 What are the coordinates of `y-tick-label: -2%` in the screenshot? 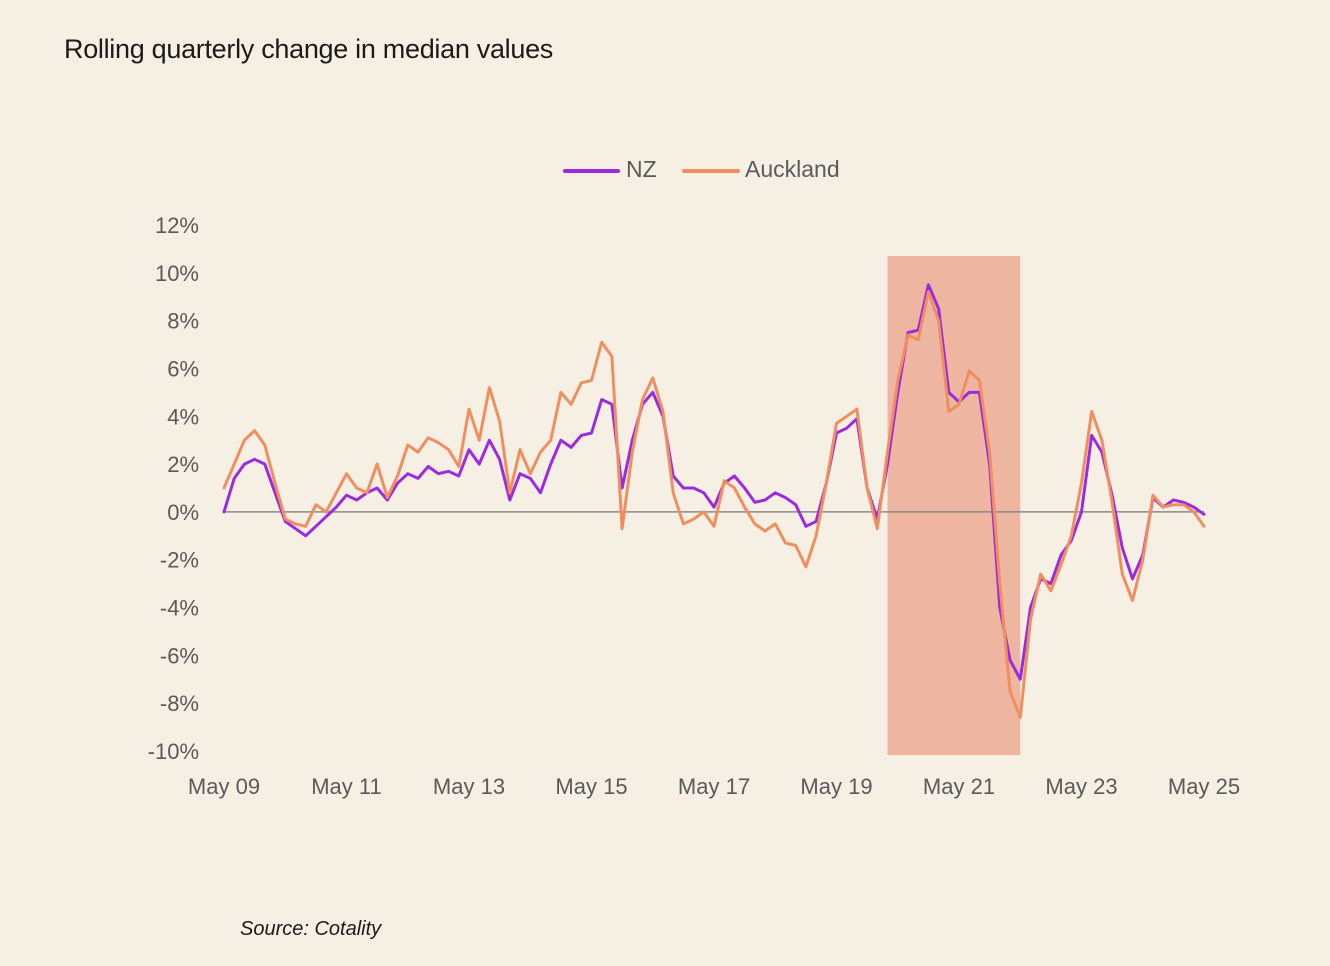 It's located at (179, 560).